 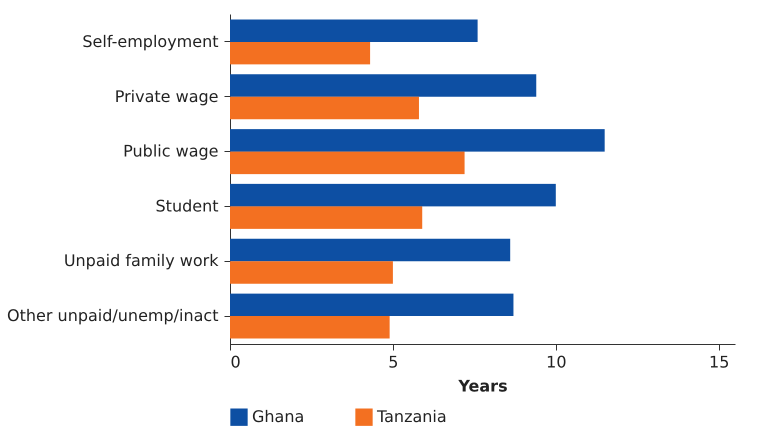 What do you see at coordinates (170, 151) in the screenshot?
I see `y-tick-label: Public wage` at bounding box center [170, 151].